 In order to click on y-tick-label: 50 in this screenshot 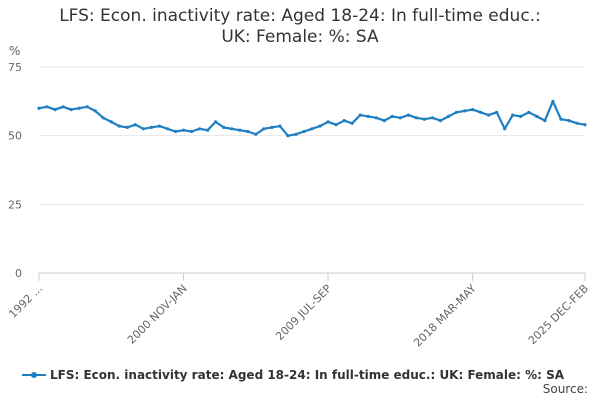, I will do `click(15, 136)`.